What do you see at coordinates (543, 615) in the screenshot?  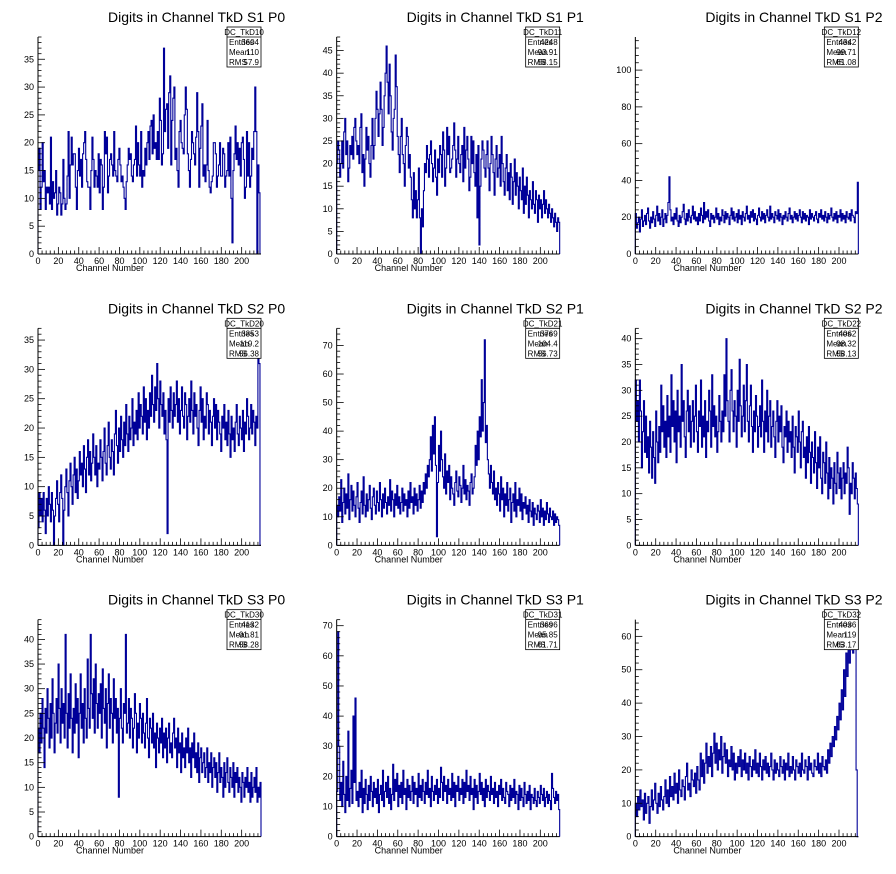 I see `stats-name: DC_TkD31` at bounding box center [543, 615].